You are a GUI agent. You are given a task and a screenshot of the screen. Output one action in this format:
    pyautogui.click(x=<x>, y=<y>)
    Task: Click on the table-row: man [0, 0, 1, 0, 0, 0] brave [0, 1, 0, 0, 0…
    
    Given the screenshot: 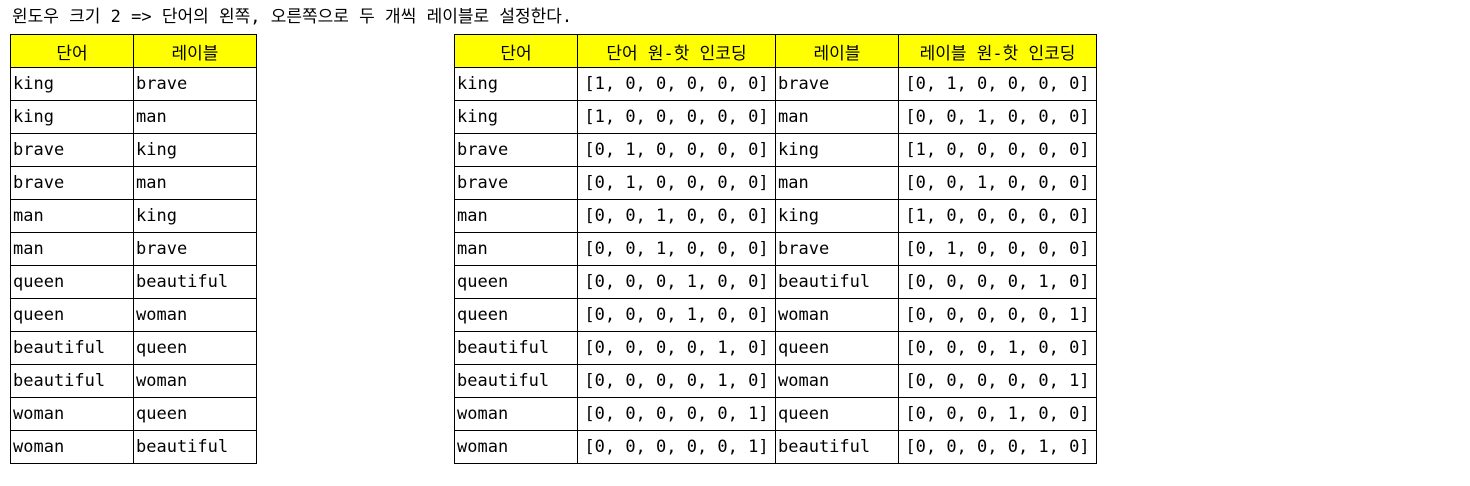 What is the action you would take?
    pyautogui.click(x=775, y=249)
    